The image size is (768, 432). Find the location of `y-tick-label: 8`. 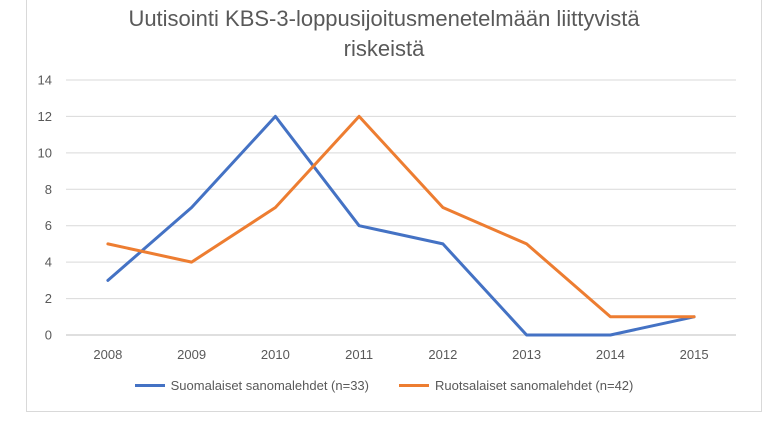

y-tick-label: 8 is located at coordinates (48, 189).